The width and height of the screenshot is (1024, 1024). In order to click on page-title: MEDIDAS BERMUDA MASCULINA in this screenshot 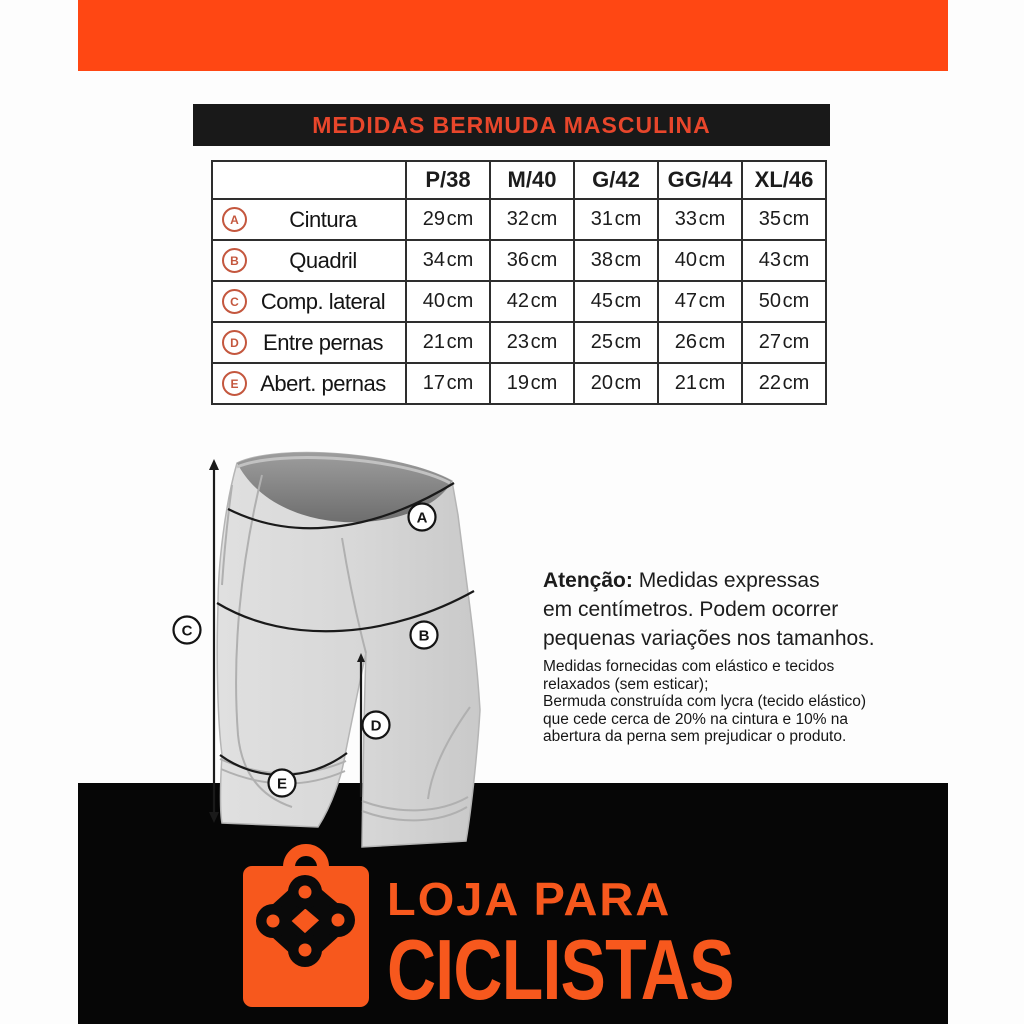, I will do `click(511, 124)`.